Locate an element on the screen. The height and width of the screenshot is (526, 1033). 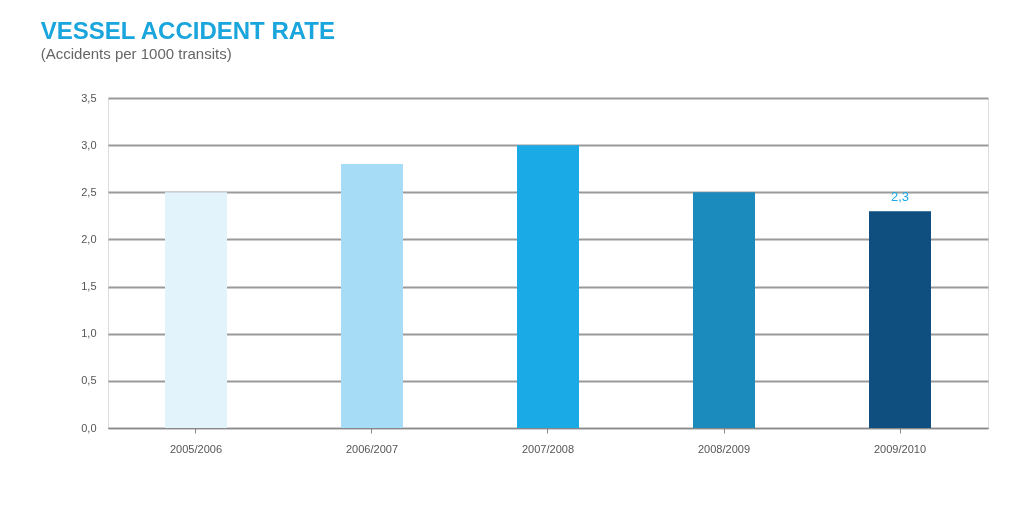
y-tick-label: 0,0 is located at coordinates (89, 427).